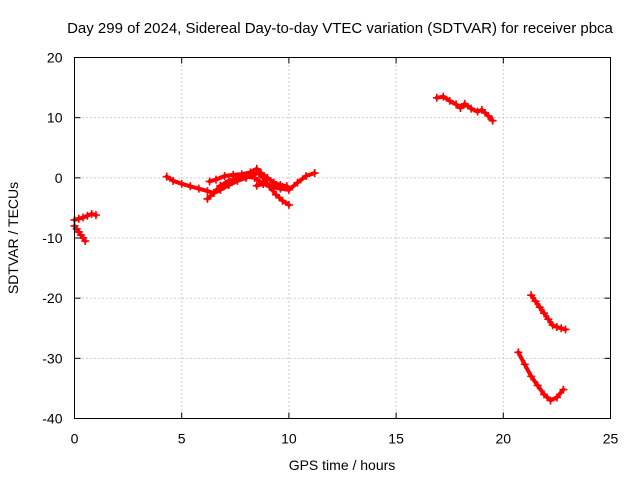  I want to click on x-tick-label: 0, so click(75, 439).